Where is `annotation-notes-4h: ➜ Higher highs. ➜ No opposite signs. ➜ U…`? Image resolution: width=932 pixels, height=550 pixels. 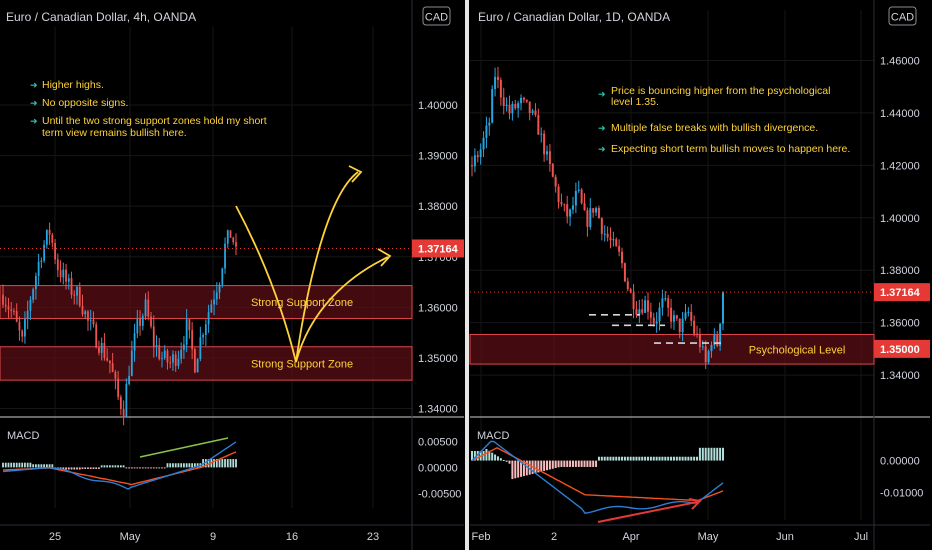
annotation-notes-4h: ➜ Higher highs. ➜ No opposite signs. ➜ U… is located at coordinates (148, 109).